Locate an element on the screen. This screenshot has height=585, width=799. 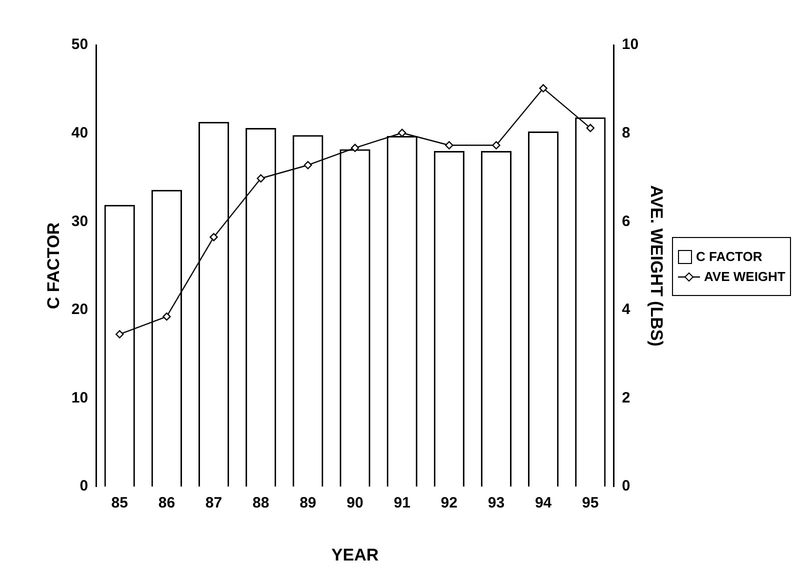
x-tick-label: 91 is located at coordinates (402, 503).